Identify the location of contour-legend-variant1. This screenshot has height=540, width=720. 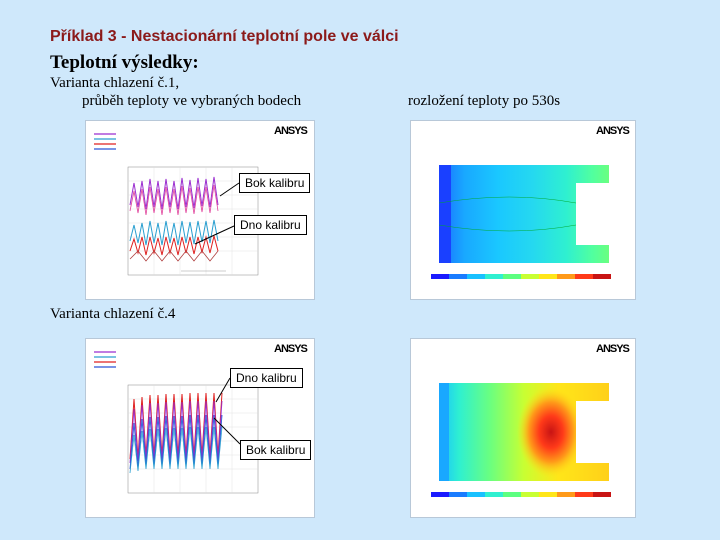
(521, 276).